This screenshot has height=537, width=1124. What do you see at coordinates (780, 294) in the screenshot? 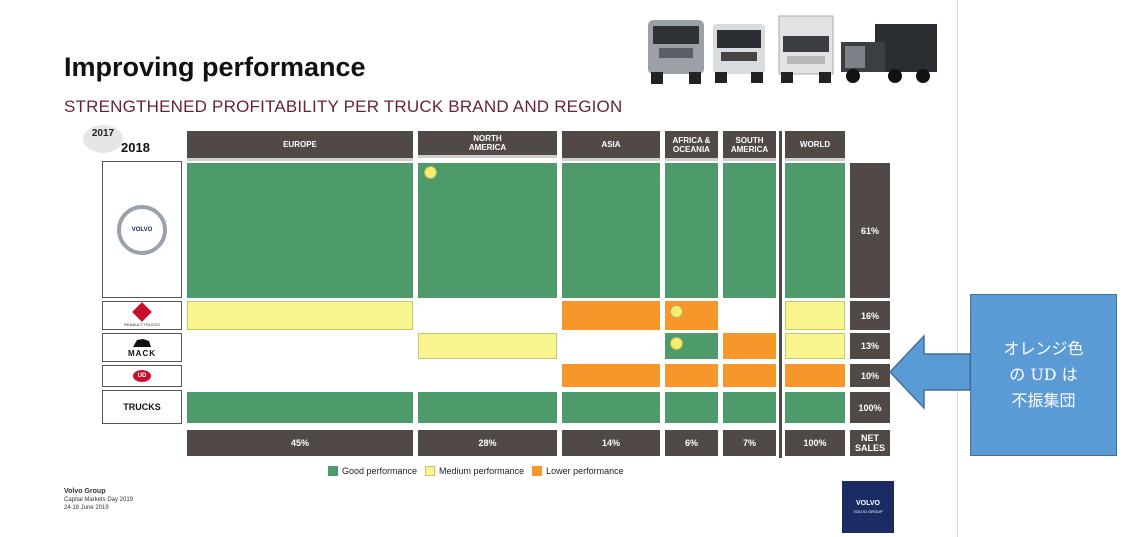
I see `world-separator` at bounding box center [780, 294].